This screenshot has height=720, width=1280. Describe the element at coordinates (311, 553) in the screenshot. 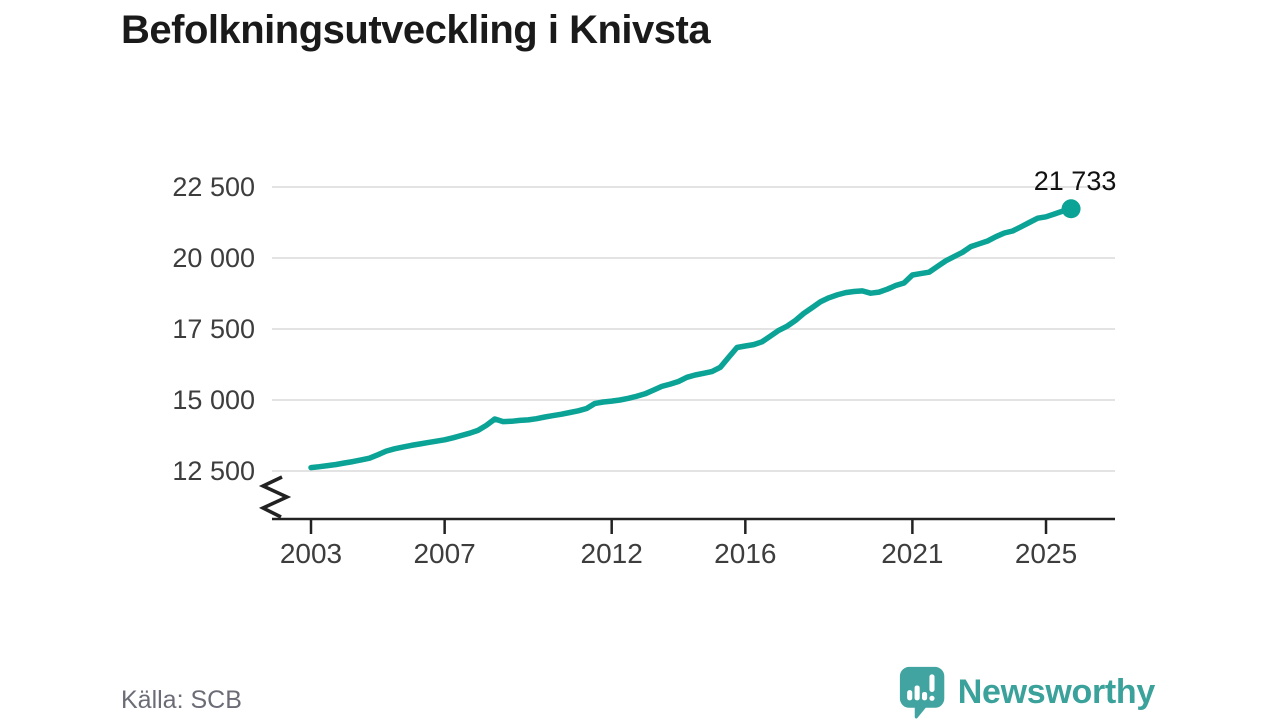

I see `x-tick-label: 2003` at that location.